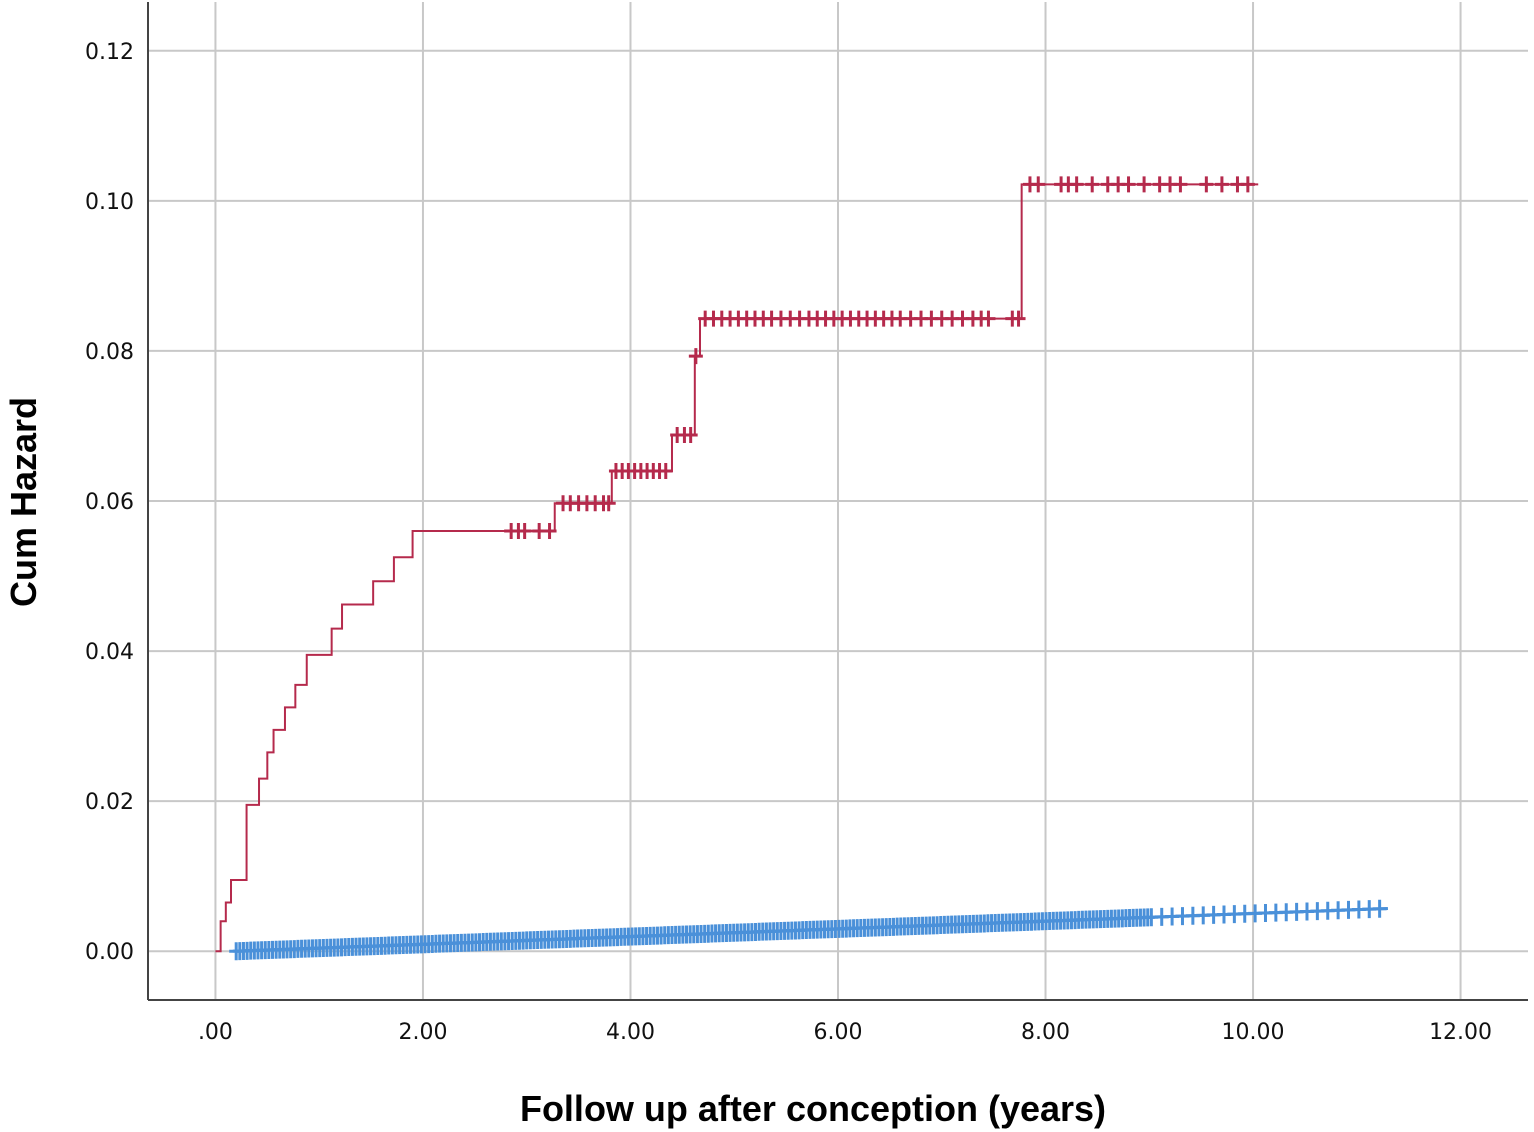  I want to click on y-tick-label: 0.06, so click(109, 502).